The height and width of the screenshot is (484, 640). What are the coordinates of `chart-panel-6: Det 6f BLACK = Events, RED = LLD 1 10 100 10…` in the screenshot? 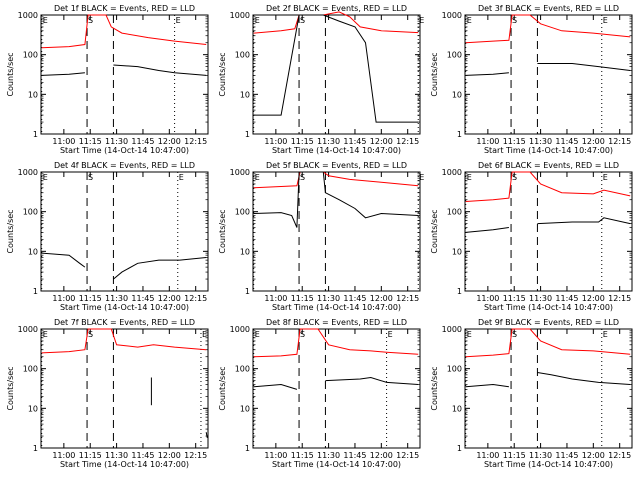 It's located at (531, 236).